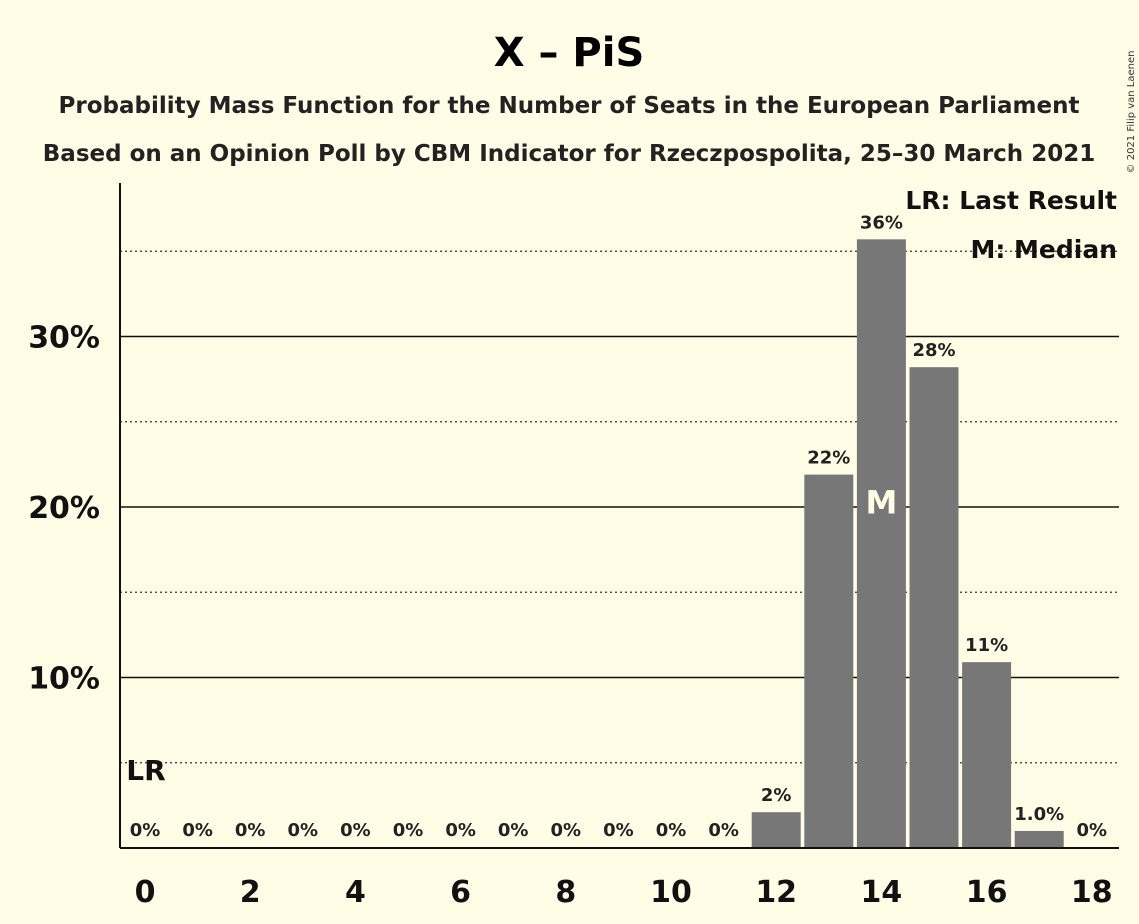 Image resolution: width=1139 pixels, height=924 pixels. I want to click on data-label: 2%, so click(776, 795).